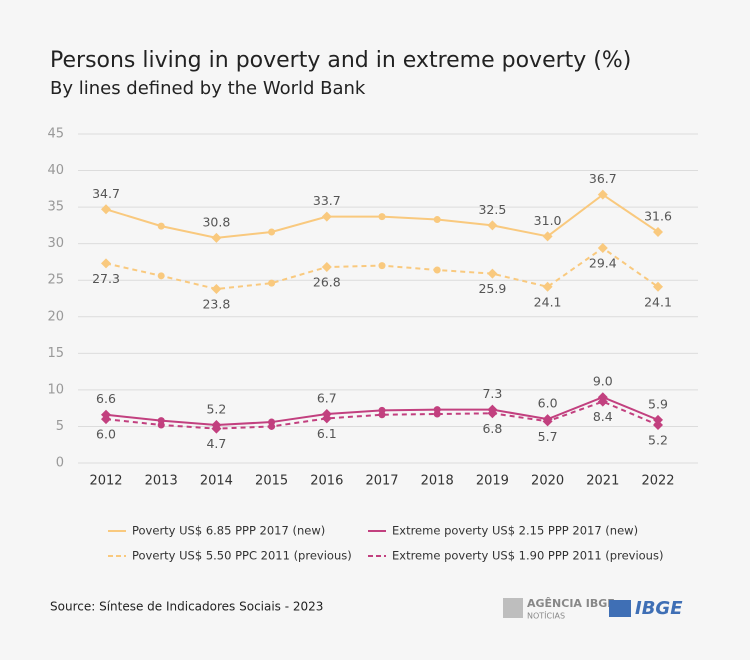 The height and width of the screenshot is (660, 750). What do you see at coordinates (55, 280) in the screenshot?
I see `y-tick-label: 25` at bounding box center [55, 280].